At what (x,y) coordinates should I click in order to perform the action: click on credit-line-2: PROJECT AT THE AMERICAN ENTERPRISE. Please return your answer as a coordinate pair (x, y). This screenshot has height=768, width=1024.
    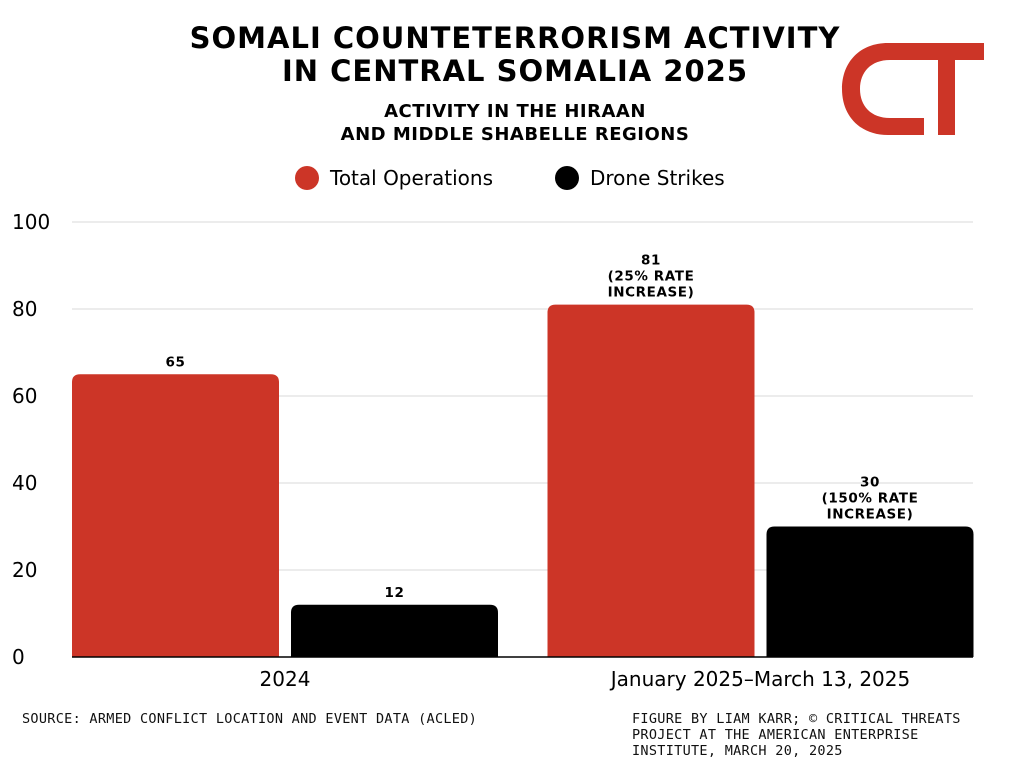
    Looking at the image, I should click on (775, 735).